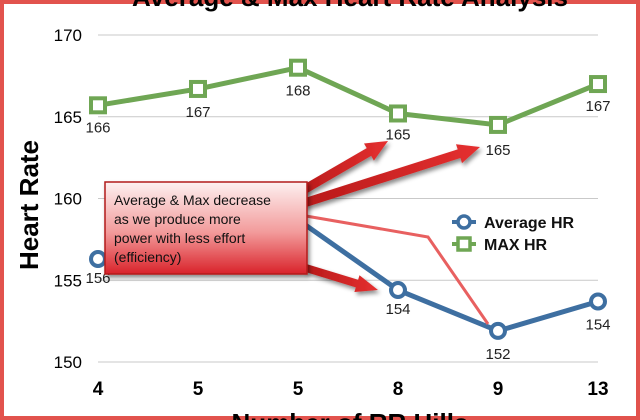 The image size is (640, 420). Describe the element at coordinates (98, 389) in the screenshot. I see `x-tick-label: 4` at that location.